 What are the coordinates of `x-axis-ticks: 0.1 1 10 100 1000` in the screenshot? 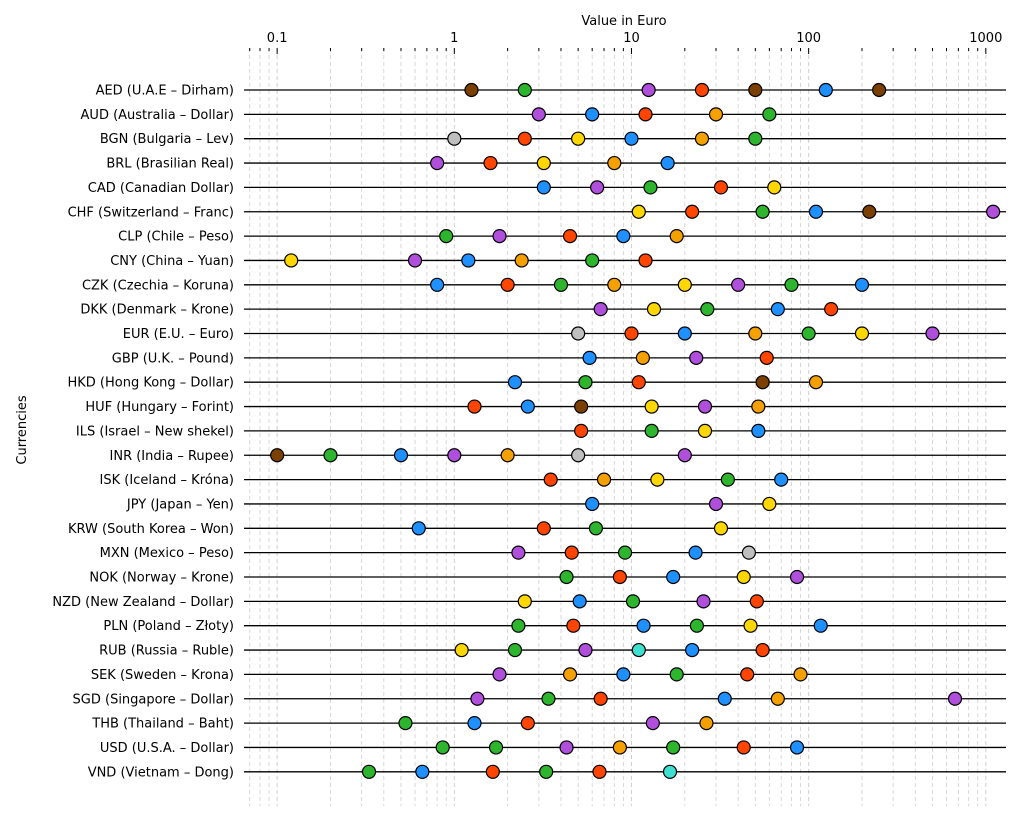 It's located at (625, 42).